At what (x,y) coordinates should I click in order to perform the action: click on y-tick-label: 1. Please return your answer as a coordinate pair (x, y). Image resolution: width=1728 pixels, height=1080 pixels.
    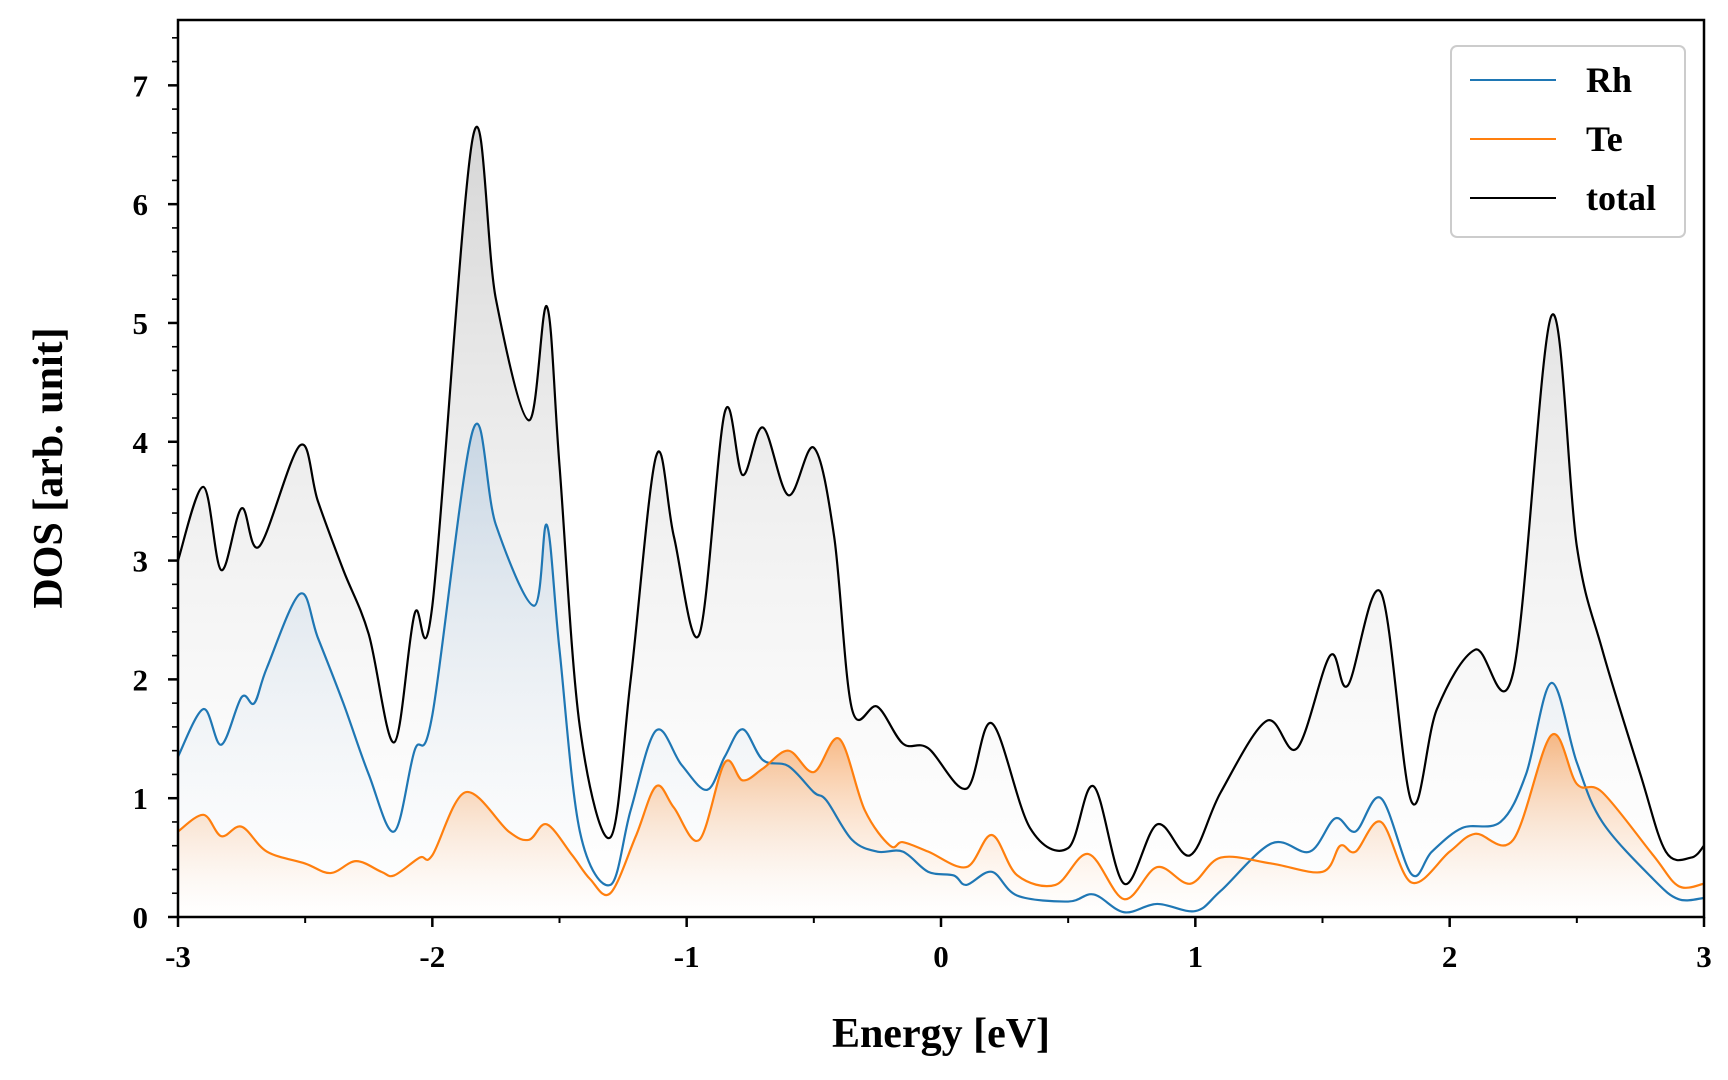
    Looking at the image, I should click on (141, 798).